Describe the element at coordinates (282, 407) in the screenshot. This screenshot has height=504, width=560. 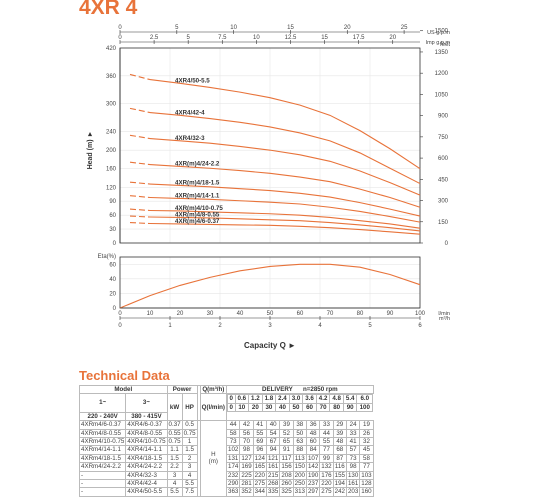
I see `q-lmin-value: 40` at that location.